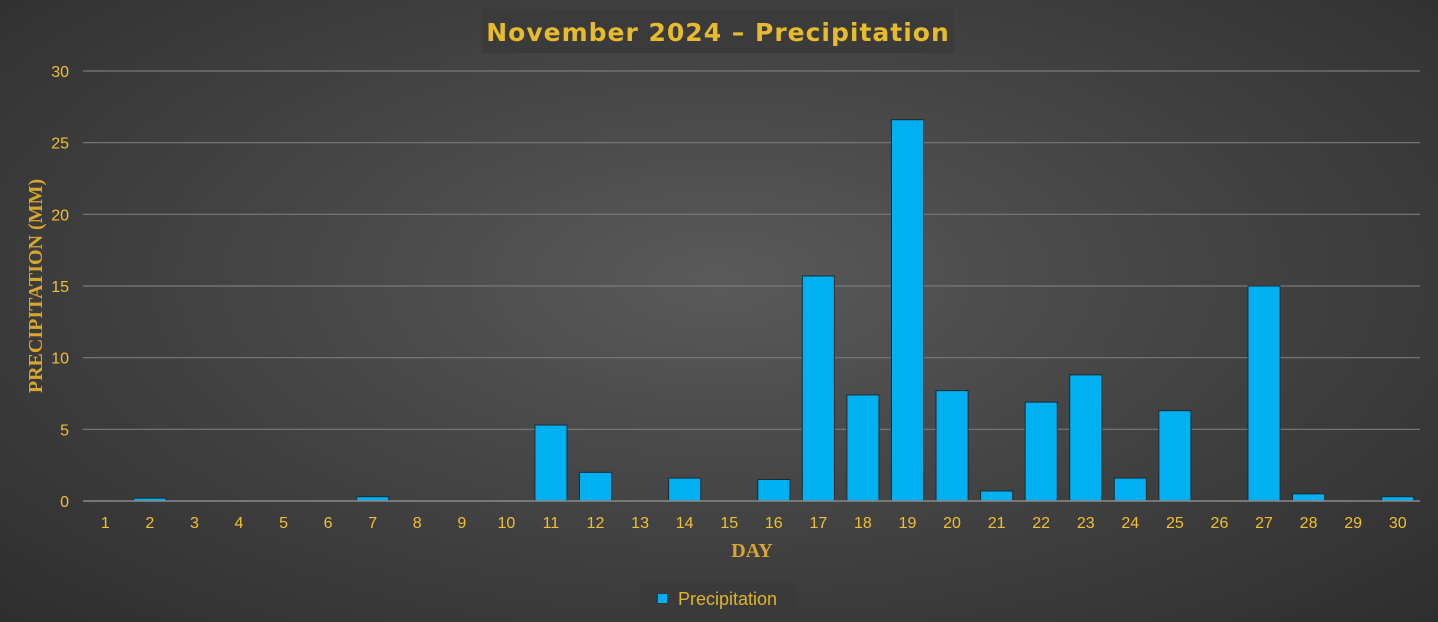  What do you see at coordinates (60, 359) in the screenshot?
I see `y-tick-label: 10` at bounding box center [60, 359].